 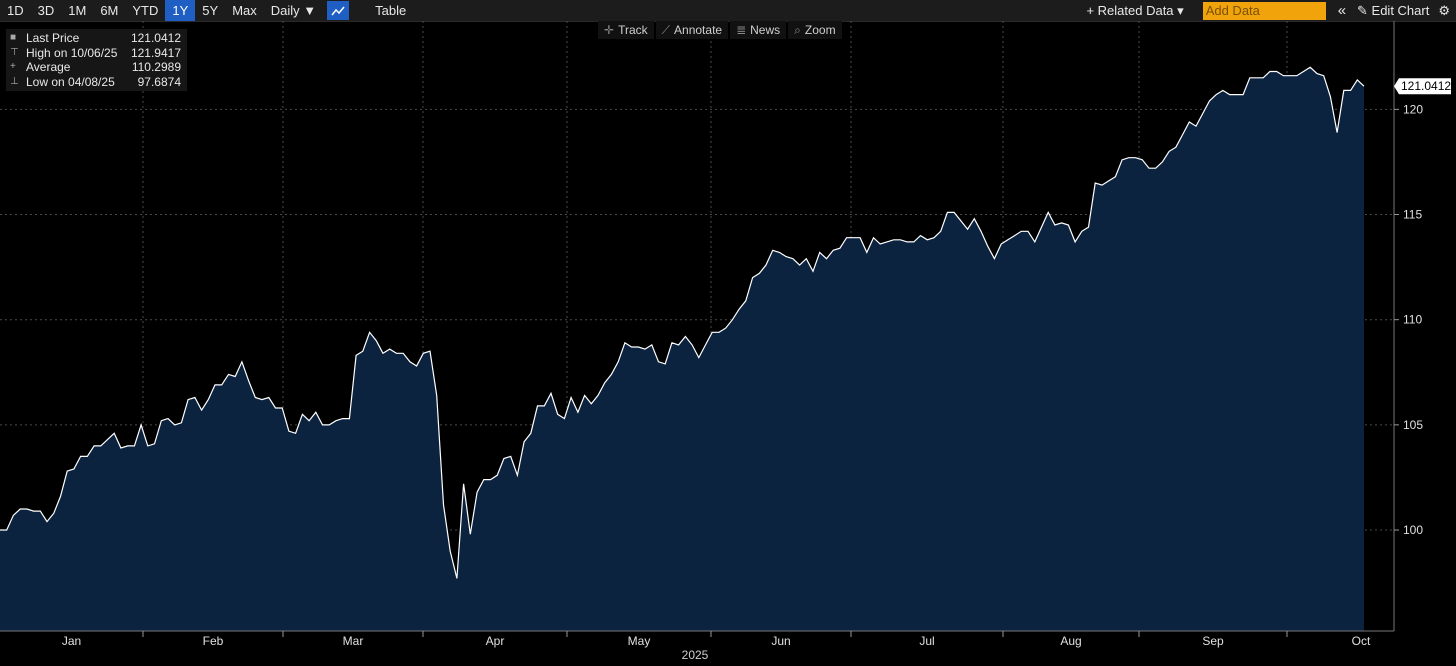 I want to click on y-axis-ticks: 100 105 110 115 120, so click(x=1408, y=319).